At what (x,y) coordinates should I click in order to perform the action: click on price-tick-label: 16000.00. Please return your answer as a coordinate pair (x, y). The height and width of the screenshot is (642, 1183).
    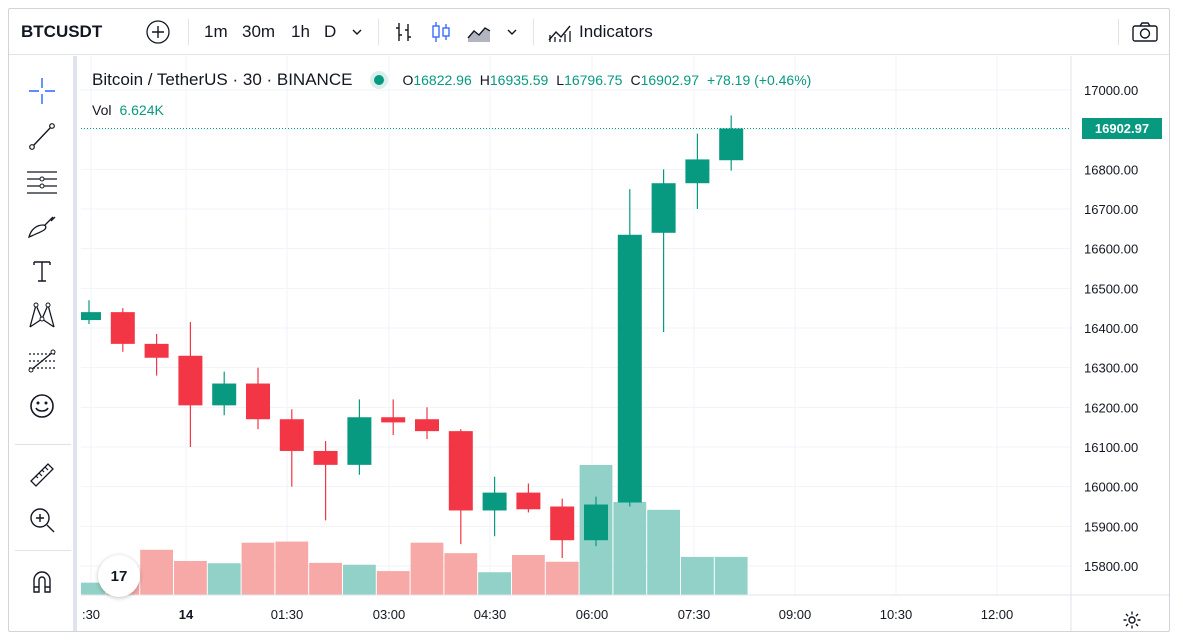
    Looking at the image, I should click on (1111, 487).